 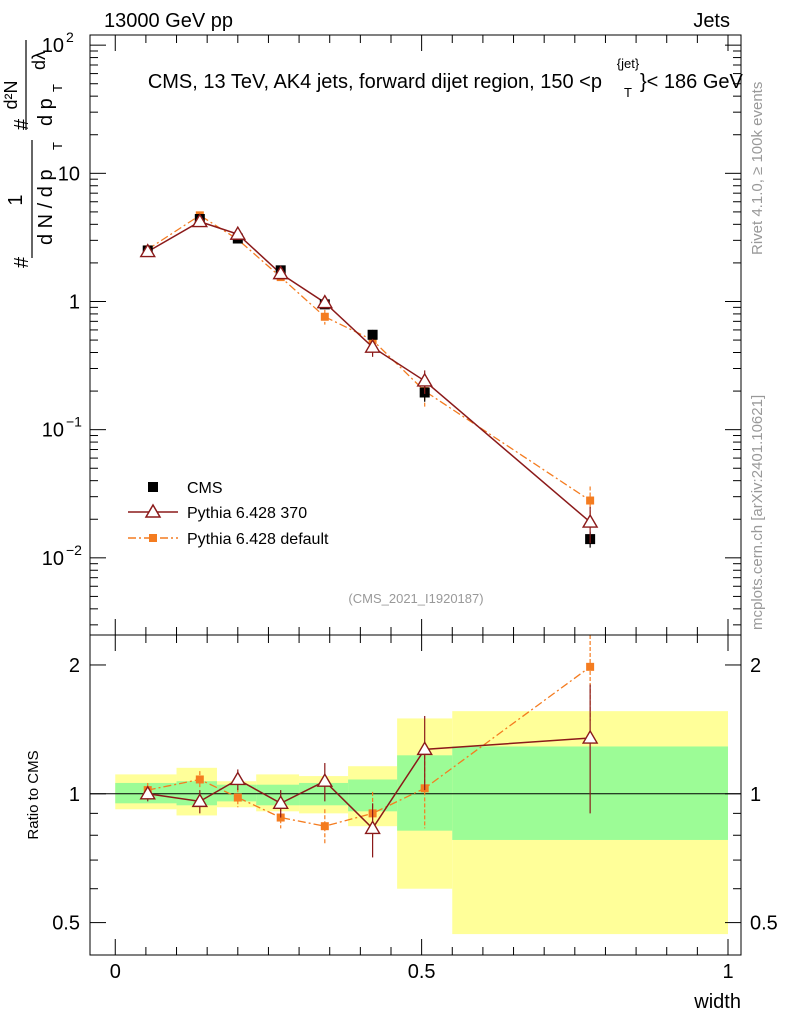 What do you see at coordinates (74, 666) in the screenshot?
I see `ratio-ytick-label: 2` at bounding box center [74, 666].